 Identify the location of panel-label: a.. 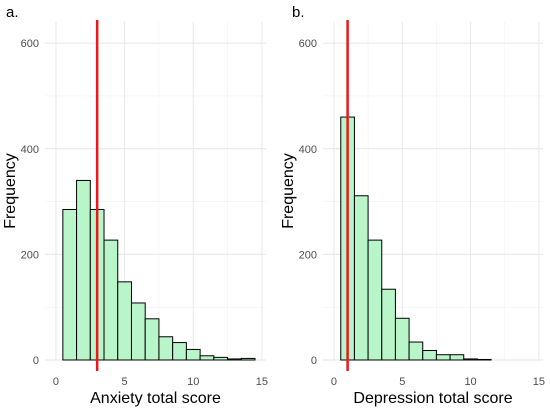
(12, 12).